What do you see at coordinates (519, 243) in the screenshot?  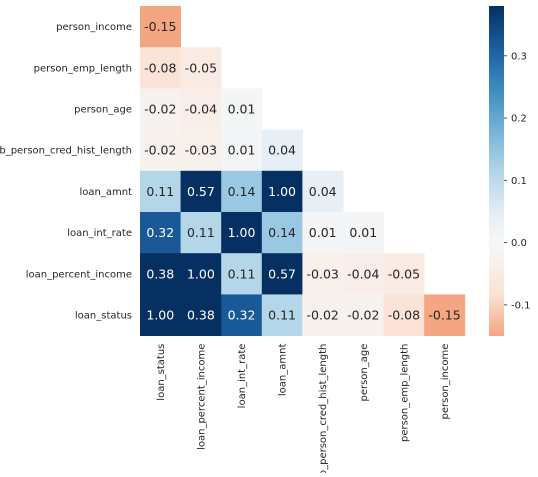 I see `colorbar-tick-label: 0.0` at bounding box center [519, 243].